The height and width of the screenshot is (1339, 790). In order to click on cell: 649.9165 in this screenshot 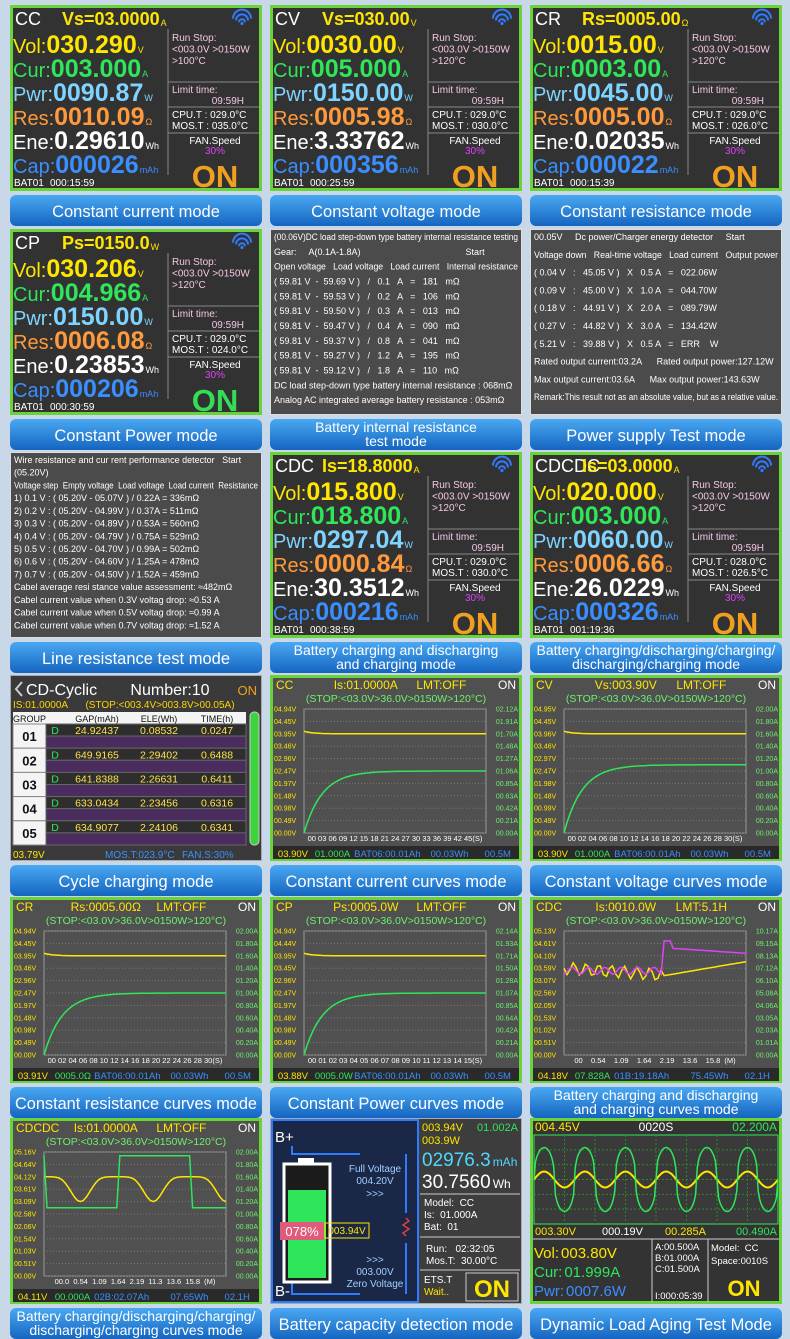, I will do `click(97, 755)`.